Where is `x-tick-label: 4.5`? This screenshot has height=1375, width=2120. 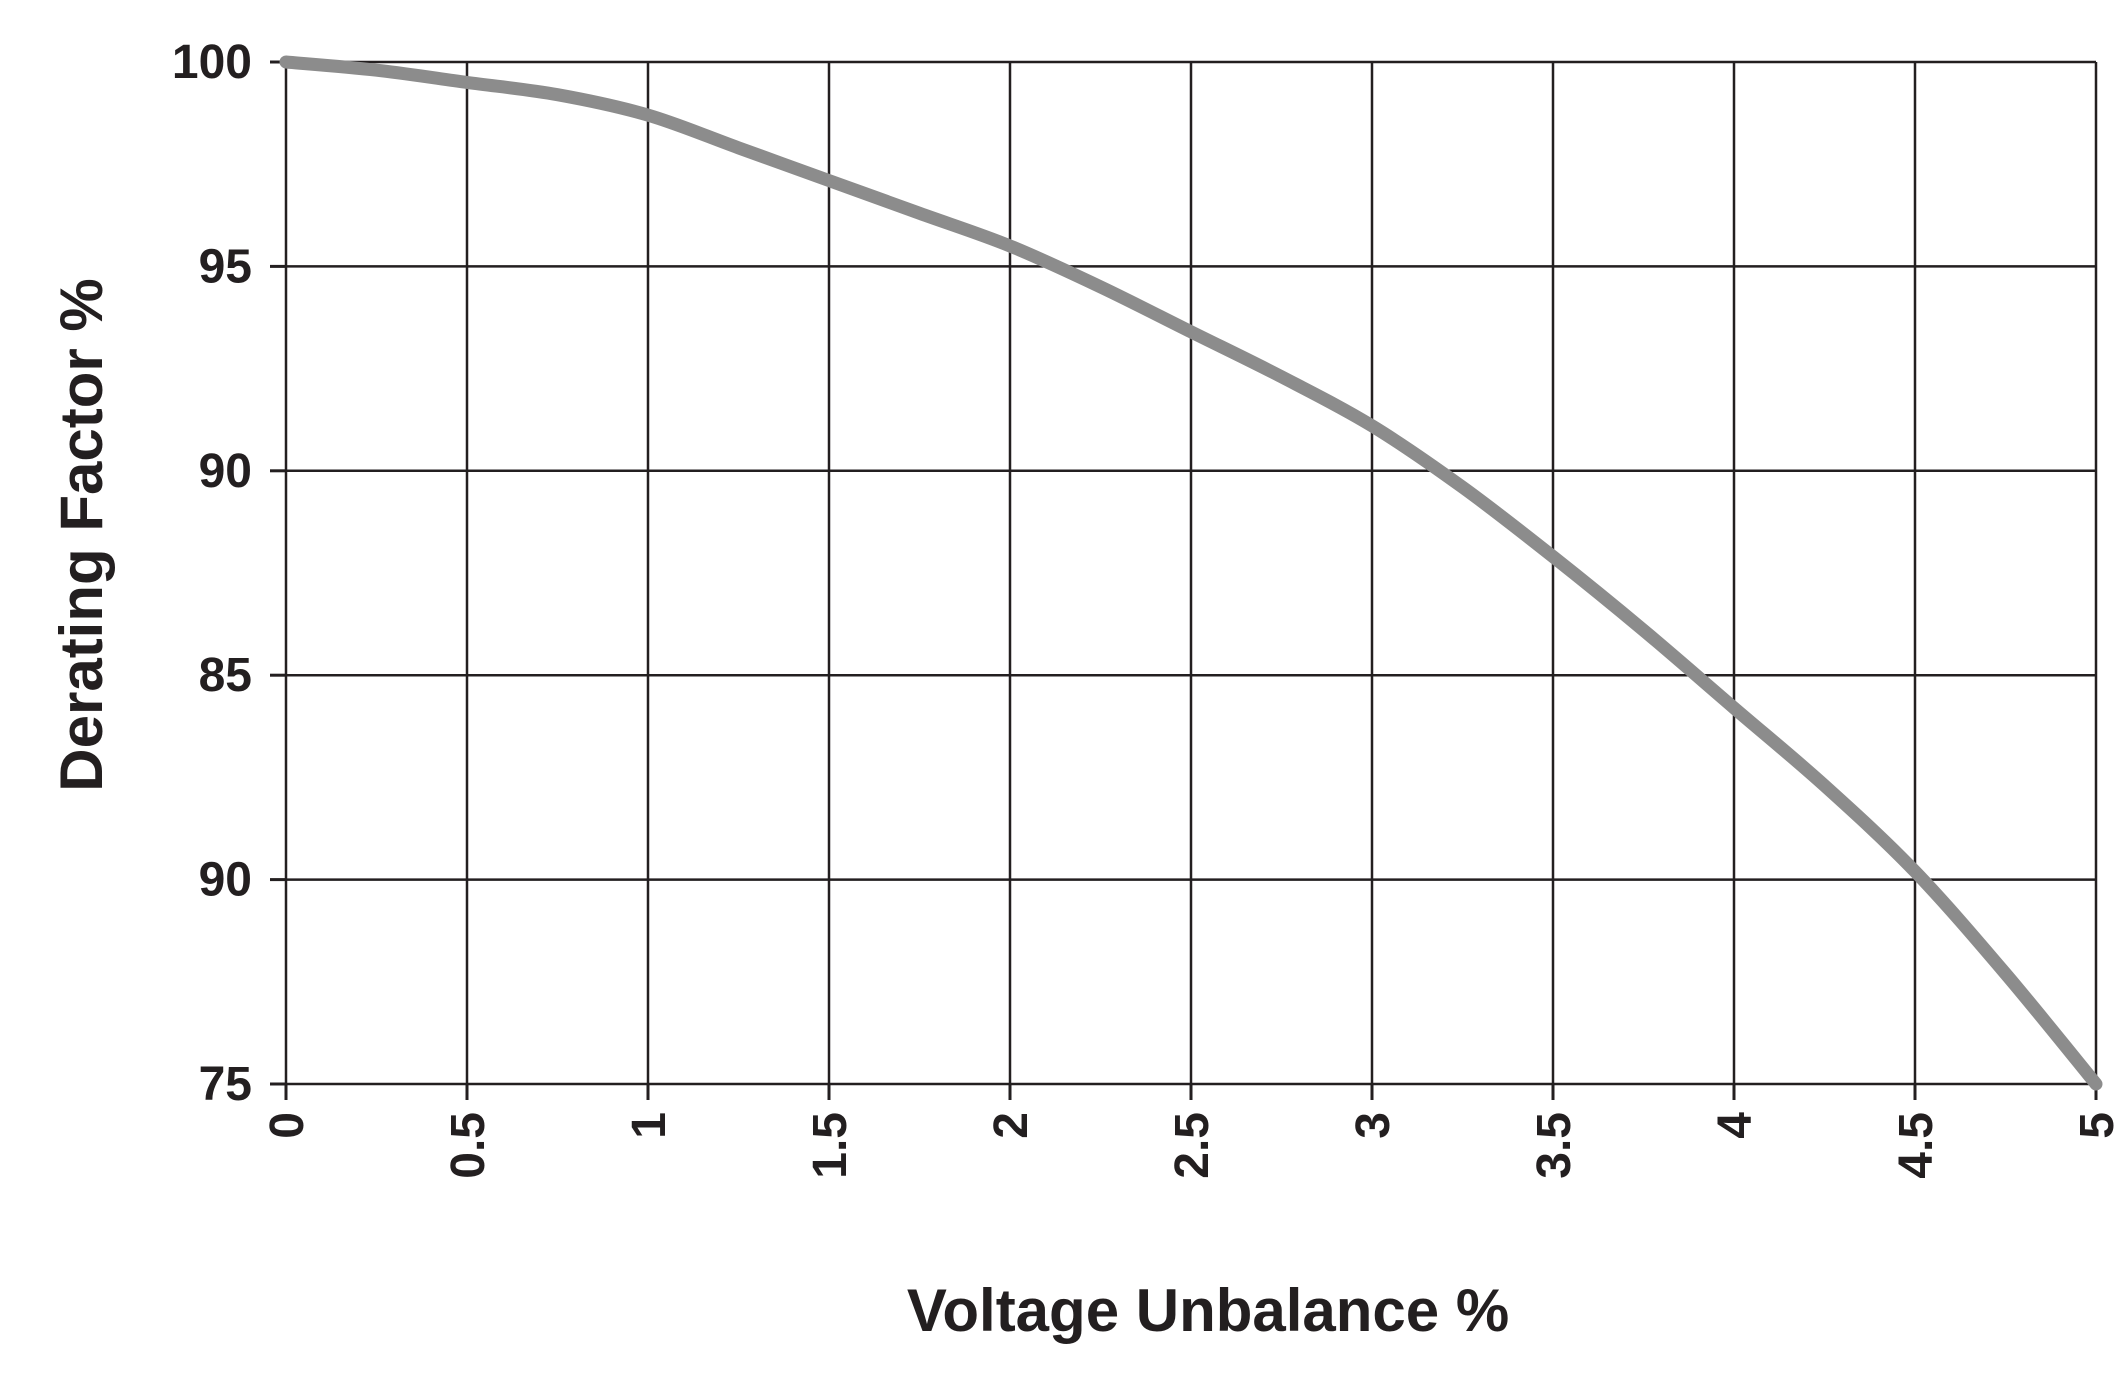
x-tick-label: 4.5 is located at coordinates (1916, 1145).